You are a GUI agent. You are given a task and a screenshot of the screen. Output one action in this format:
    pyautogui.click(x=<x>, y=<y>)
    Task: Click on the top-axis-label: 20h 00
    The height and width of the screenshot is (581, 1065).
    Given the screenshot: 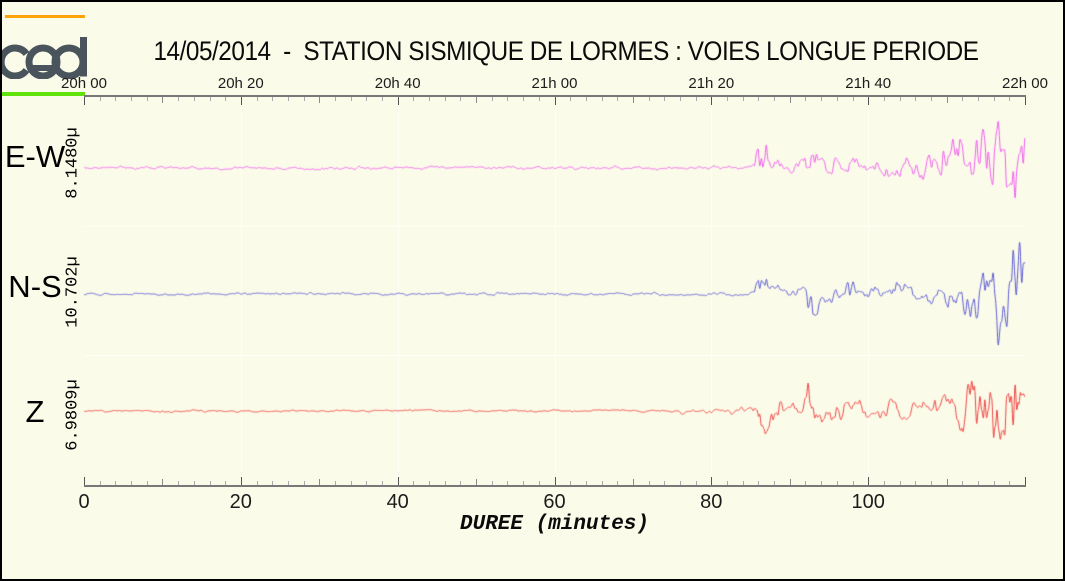 What is the action you would take?
    pyautogui.click(x=84, y=83)
    